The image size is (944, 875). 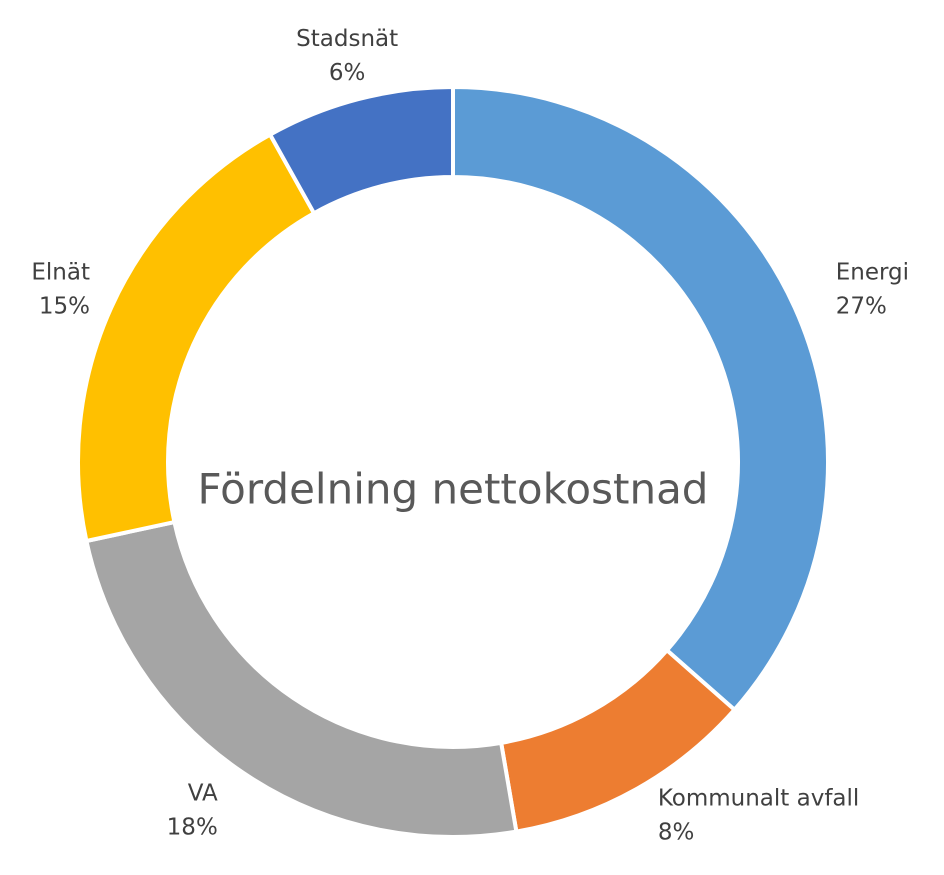 What do you see at coordinates (361, 150) in the screenshot?
I see `donut-slice` at bounding box center [361, 150].